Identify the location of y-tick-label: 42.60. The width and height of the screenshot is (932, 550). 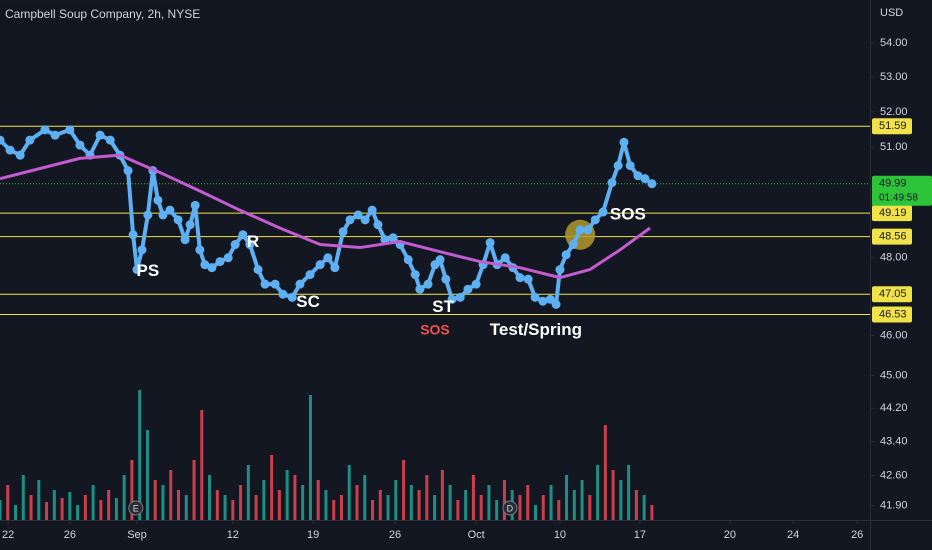
(894, 475).